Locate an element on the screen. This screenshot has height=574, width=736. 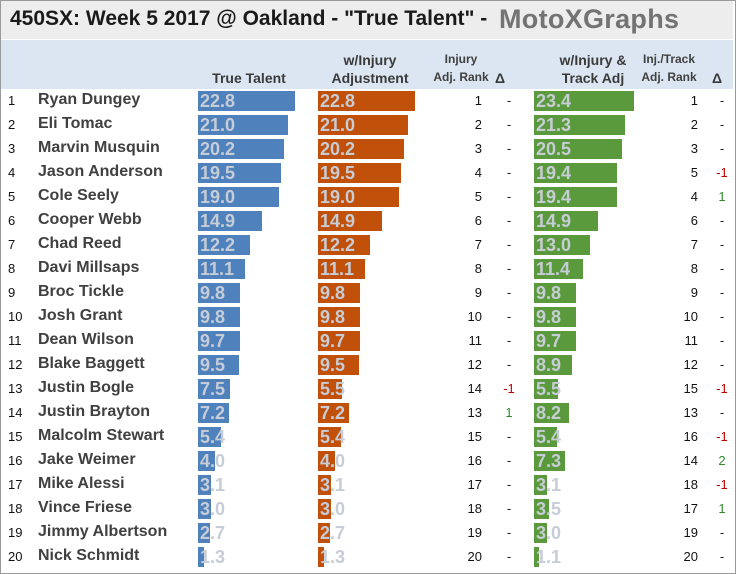
injury-adj-value-label: 5.5 is located at coordinates (333, 389).